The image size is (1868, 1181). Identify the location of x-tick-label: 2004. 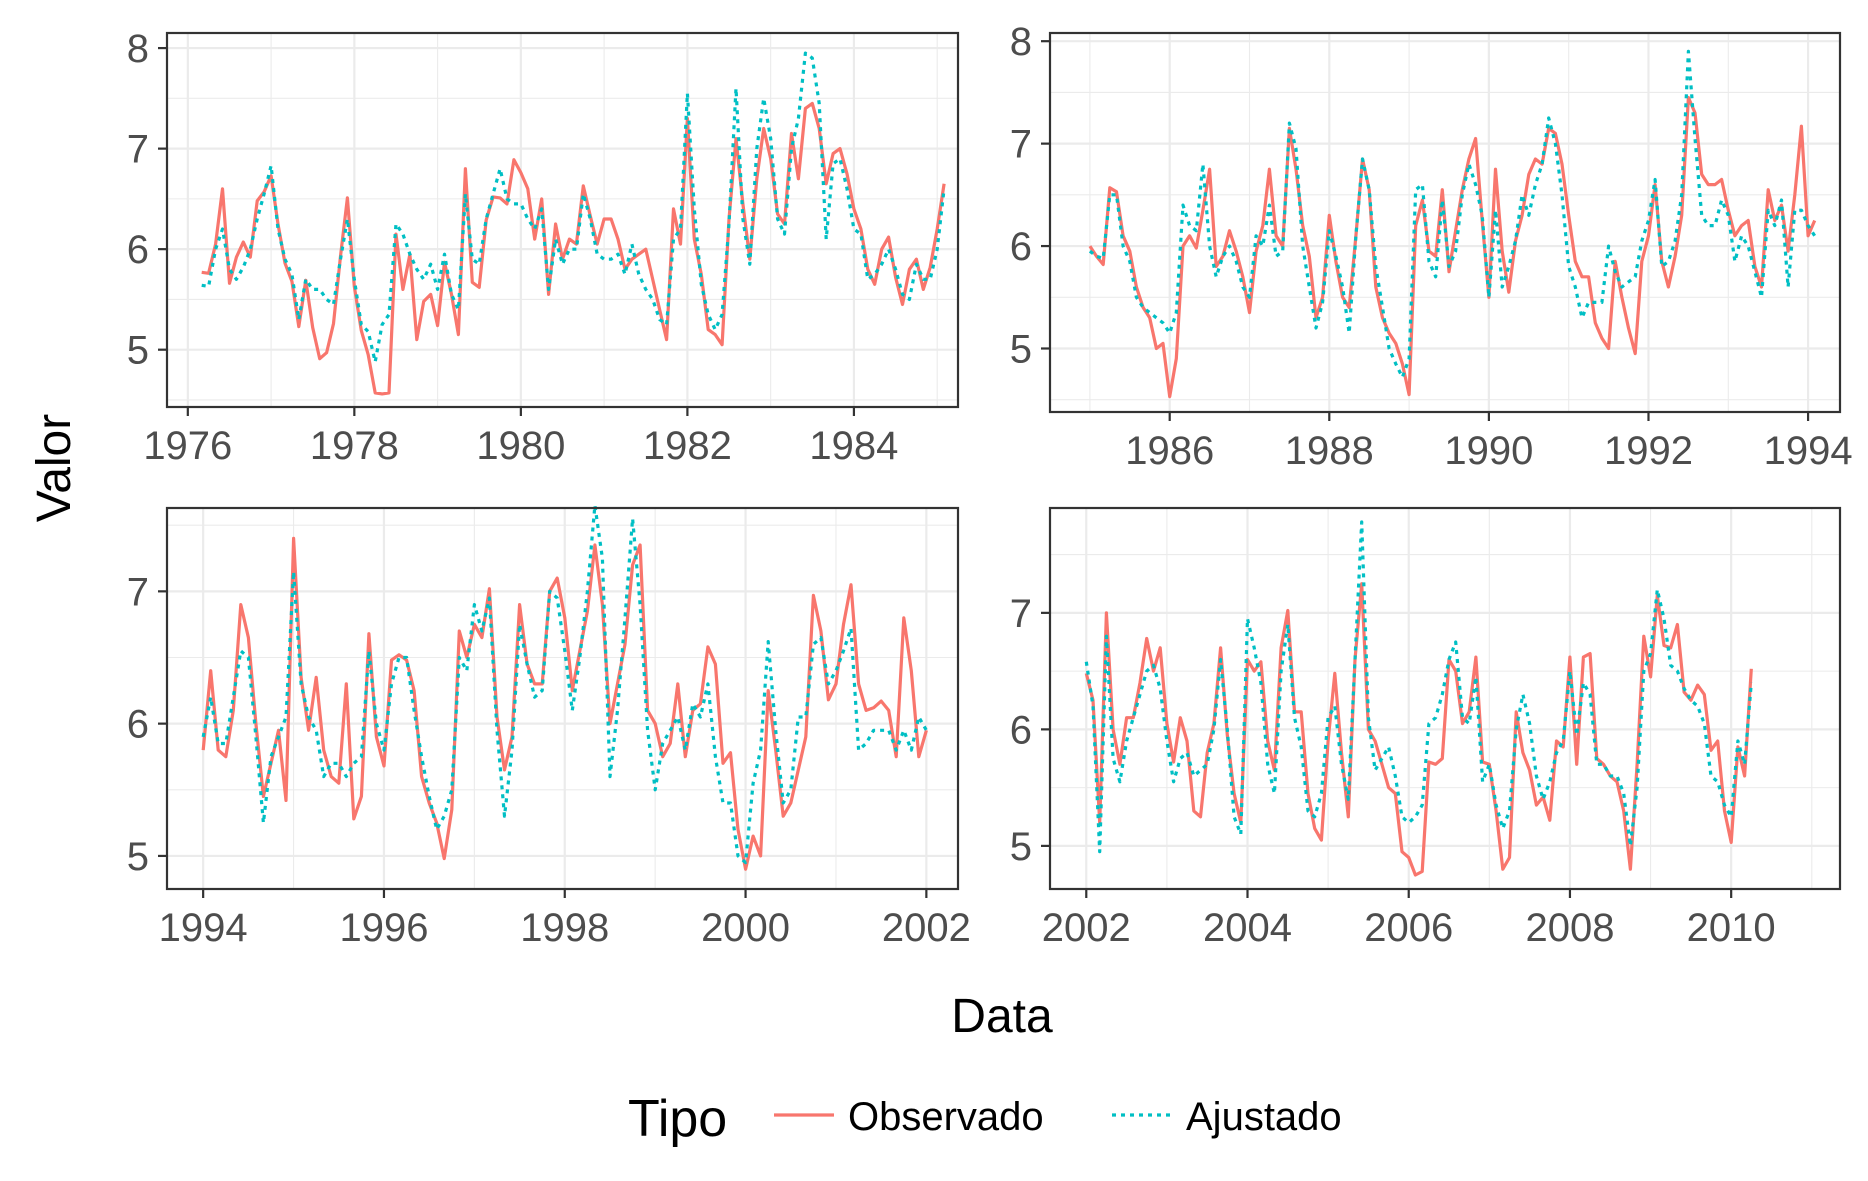
(1247, 928).